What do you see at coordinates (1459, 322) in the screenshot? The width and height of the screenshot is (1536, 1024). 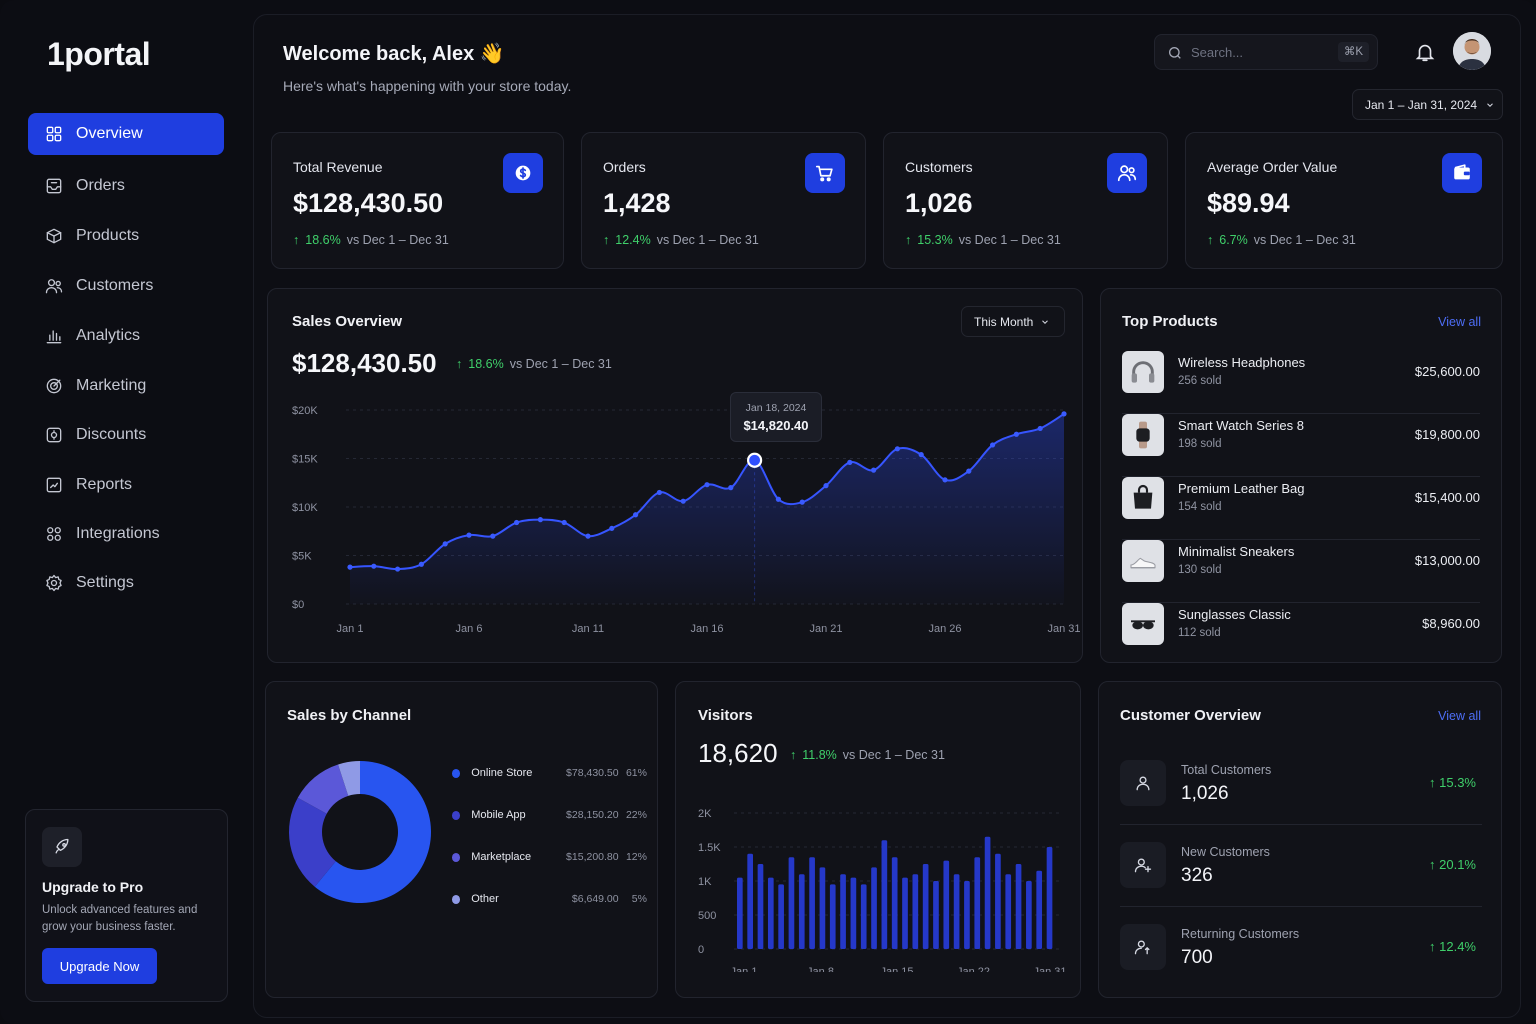 I see `top-products-view-all: View all` at bounding box center [1459, 322].